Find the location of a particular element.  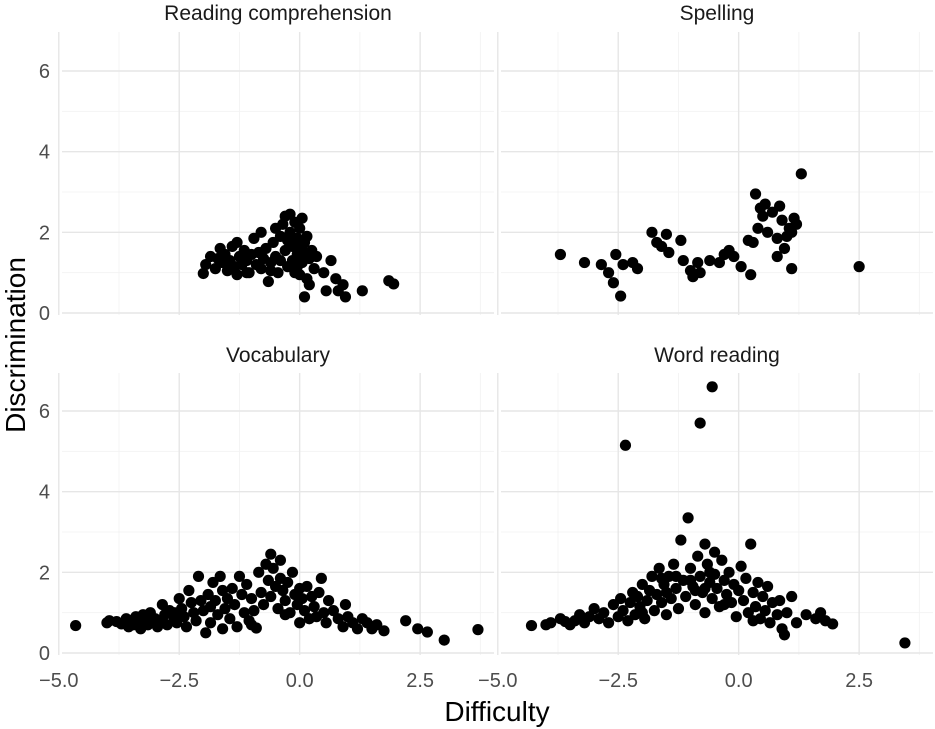

y-tick-label: 4 is located at coordinates (44, 493).